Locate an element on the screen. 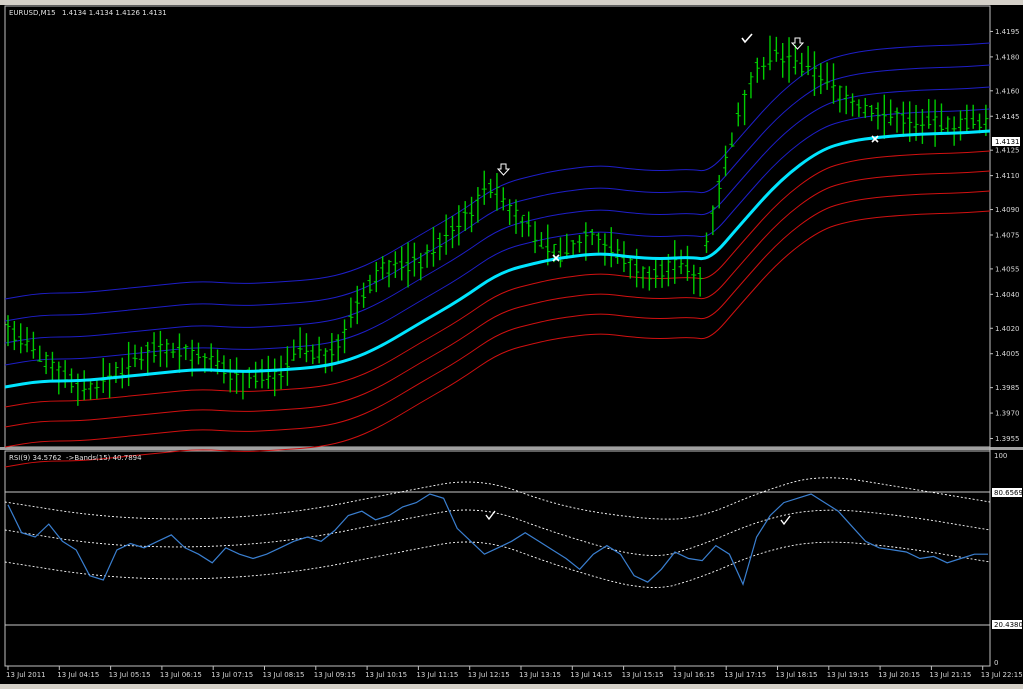 The width and height of the screenshot is (1023, 689). price-tick-label: 1.4090 is located at coordinates (1007, 210).